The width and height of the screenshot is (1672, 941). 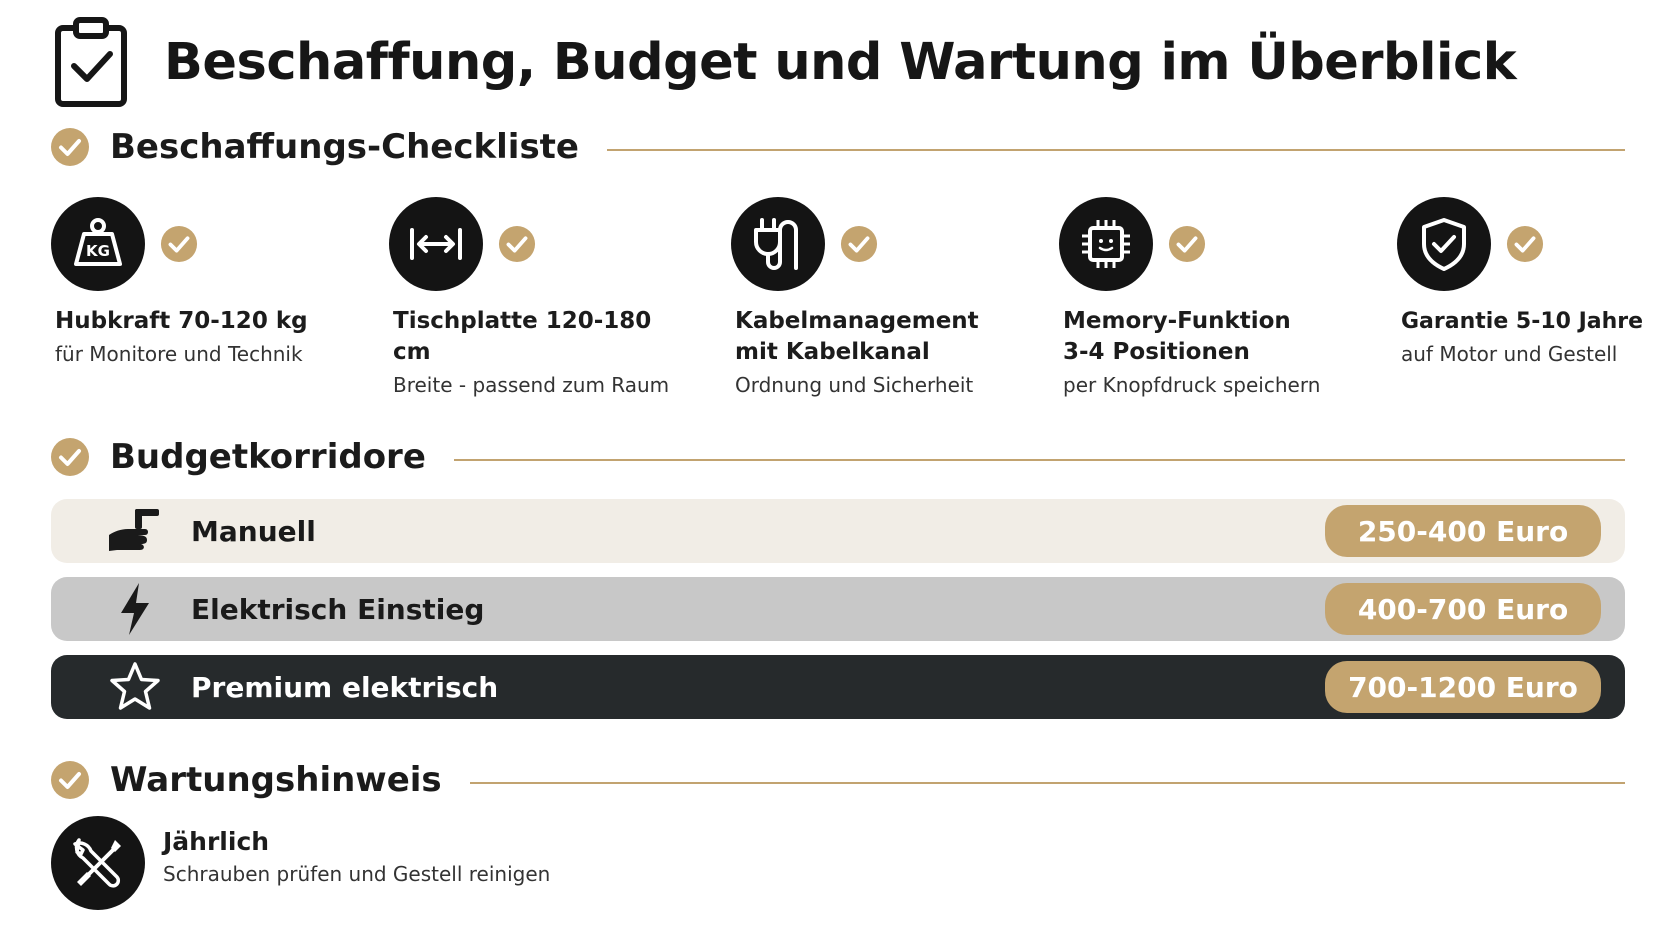 I want to click on maintenance-subtitle: Schrauben prüfen und Gestell reinigen, so click(x=357, y=874).